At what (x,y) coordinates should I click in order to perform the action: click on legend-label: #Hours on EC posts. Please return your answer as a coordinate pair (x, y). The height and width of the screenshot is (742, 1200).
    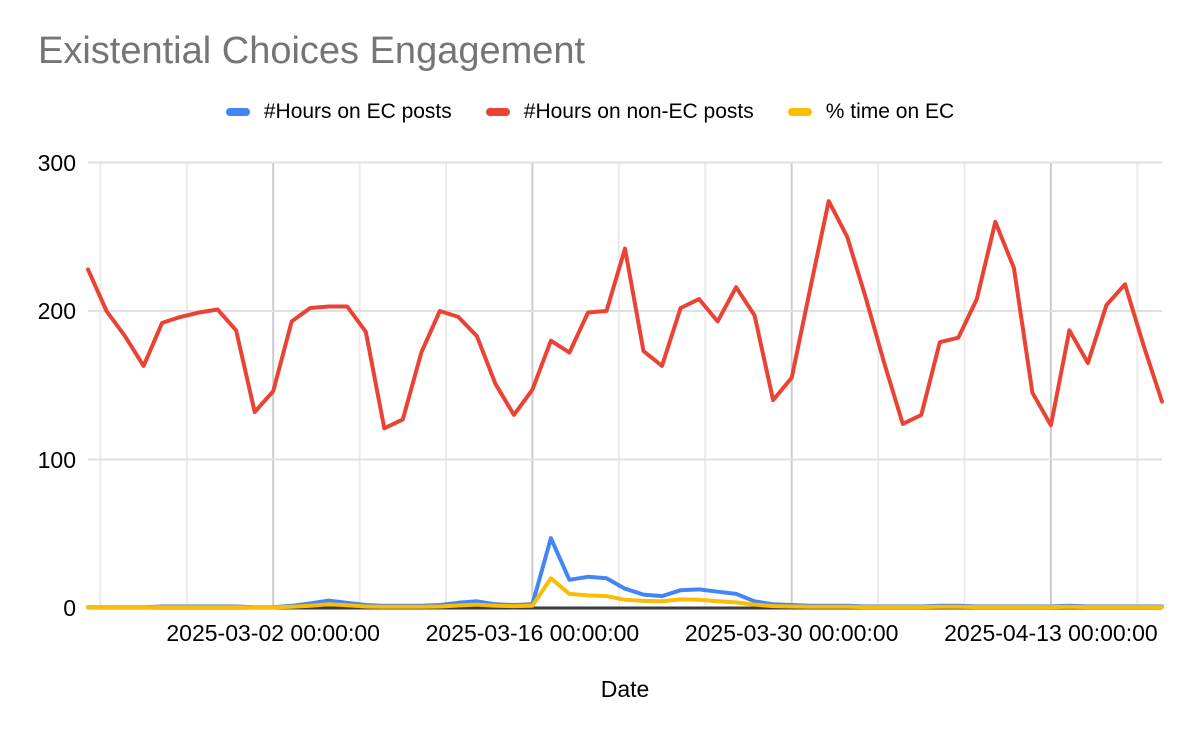
    Looking at the image, I should click on (357, 111).